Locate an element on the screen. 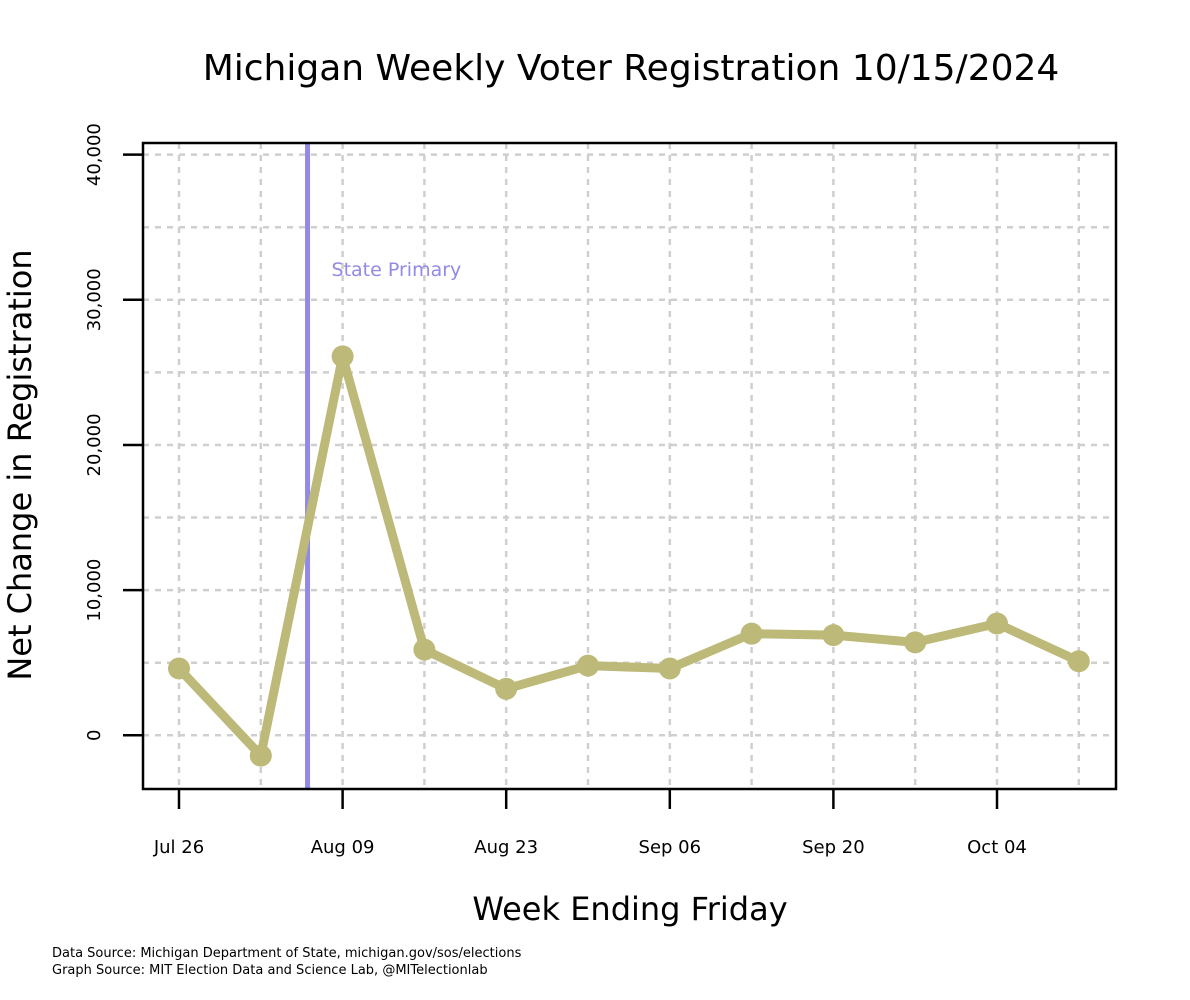 The height and width of the screenshot is (1000, 1190). y-tick-label: 40,000 is located at coordinates (94, 154).